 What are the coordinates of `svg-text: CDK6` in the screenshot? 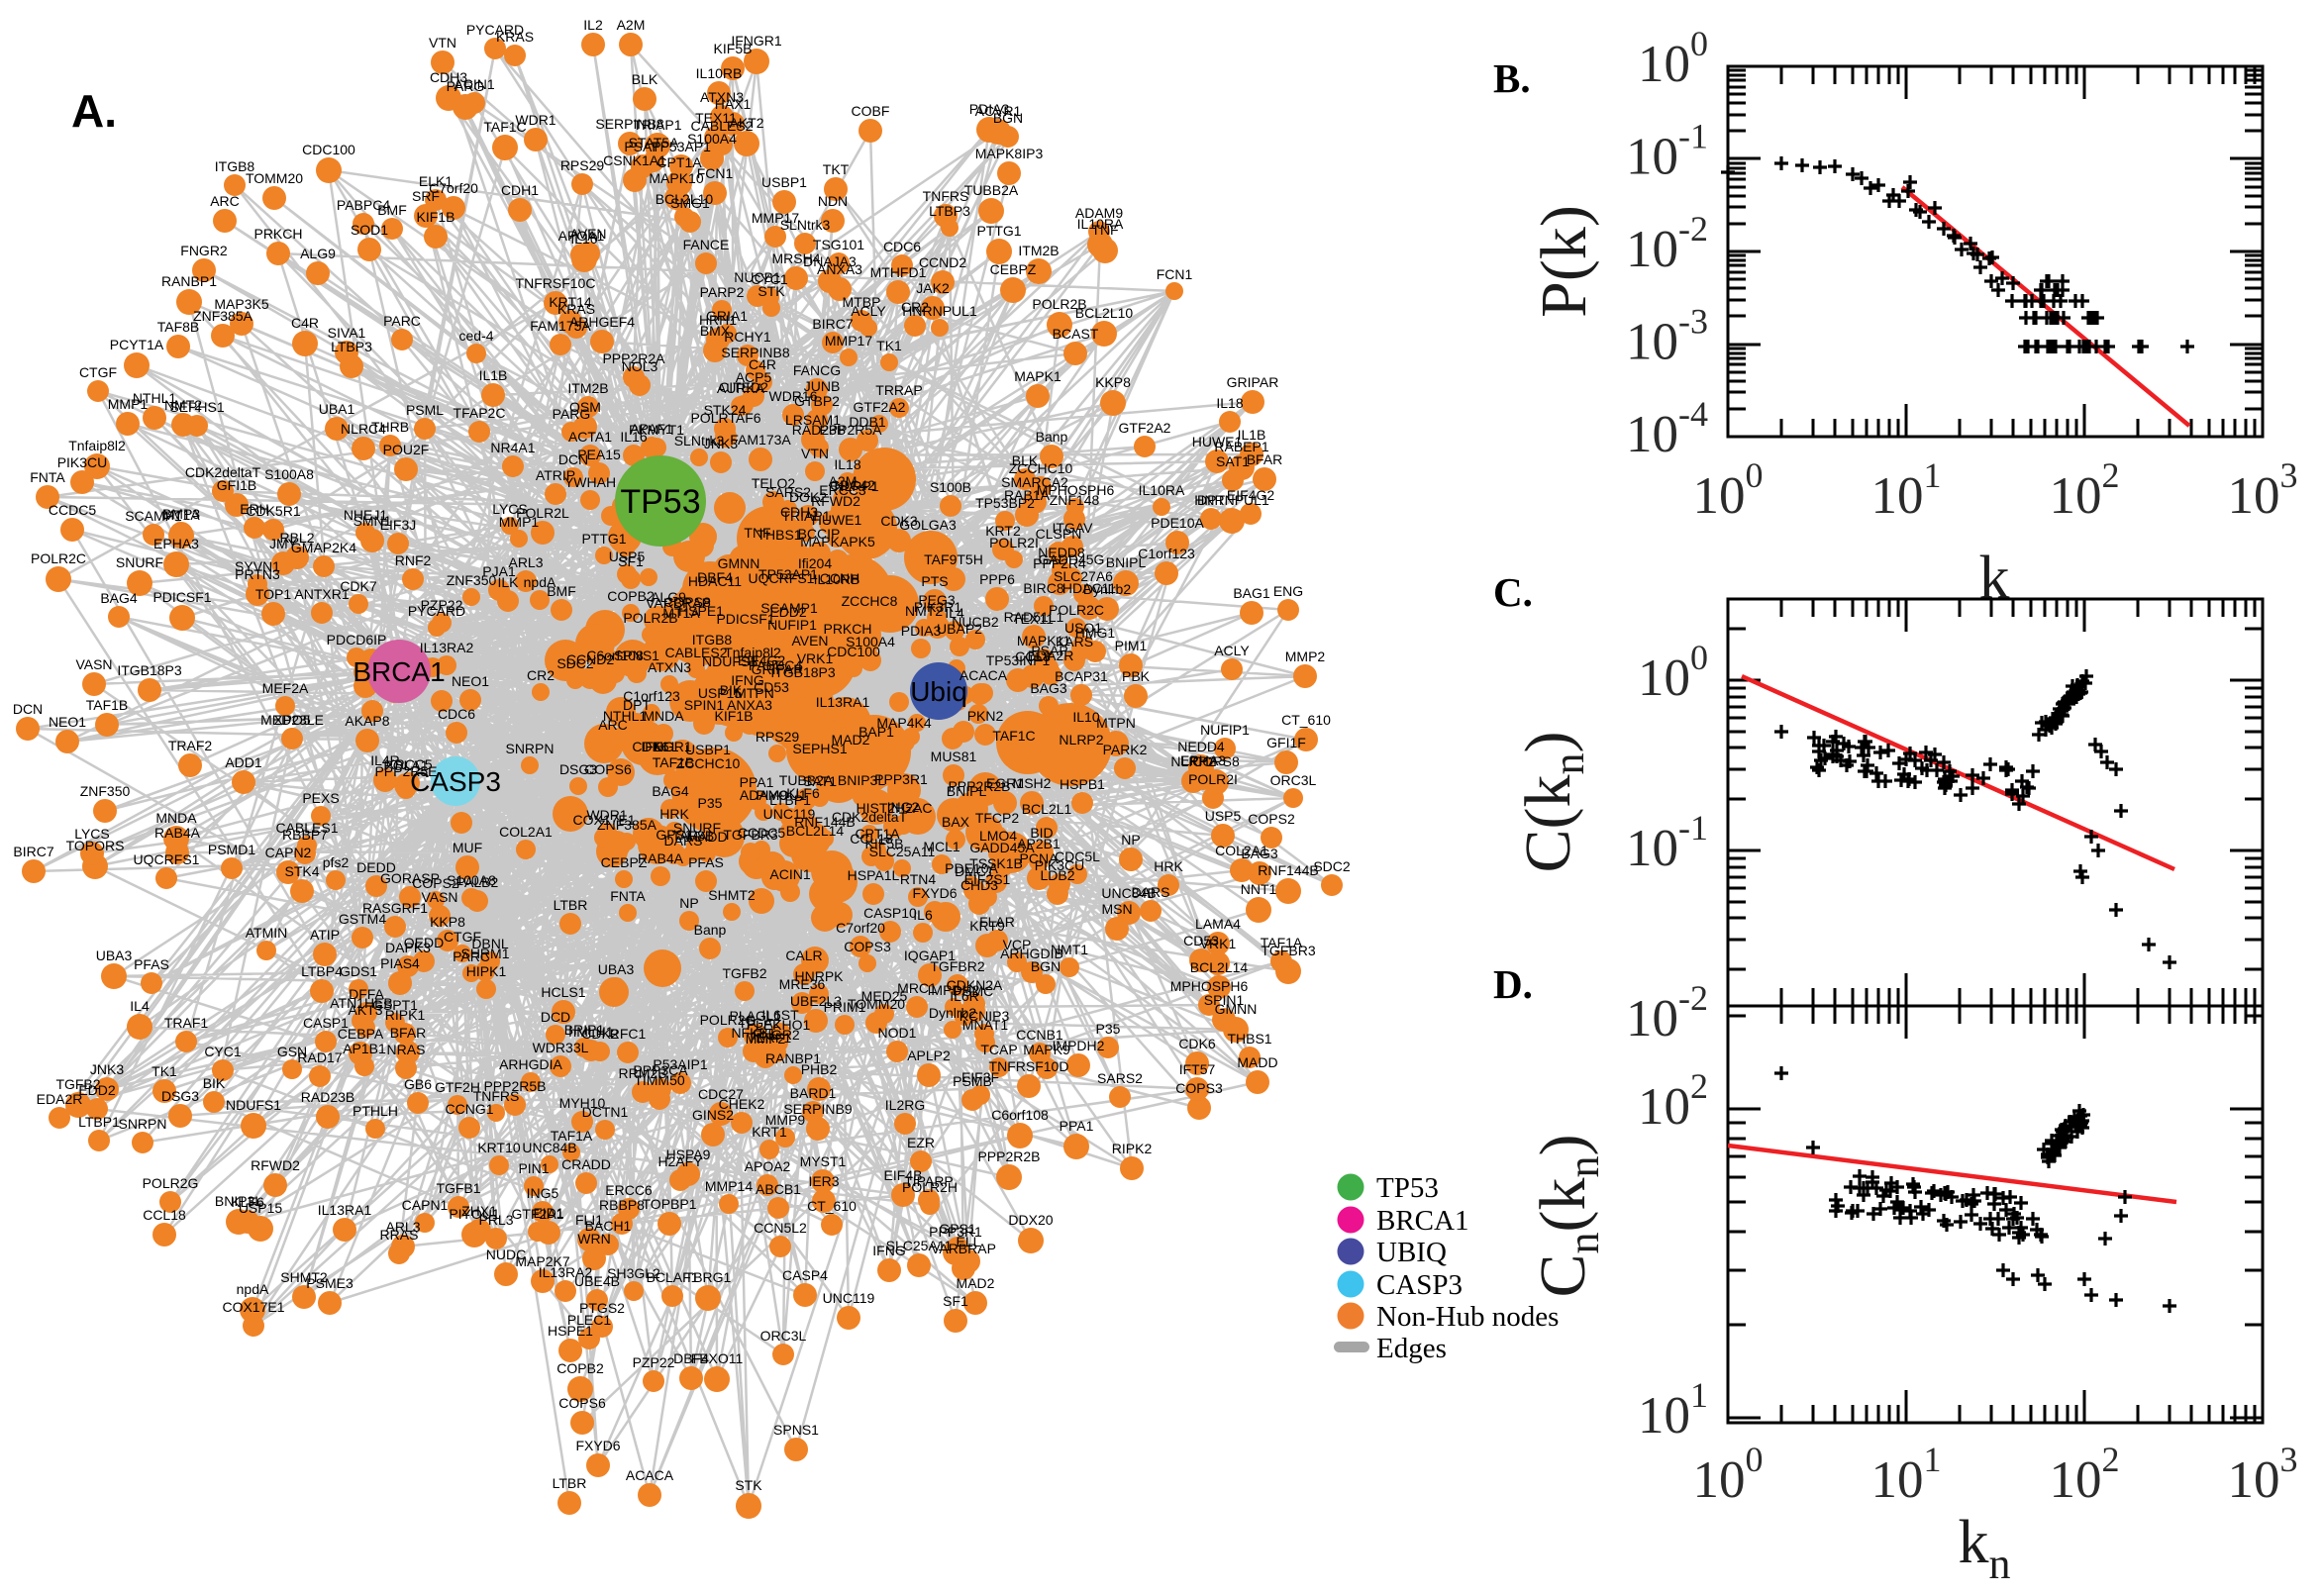 It's located at (1197, 1044).